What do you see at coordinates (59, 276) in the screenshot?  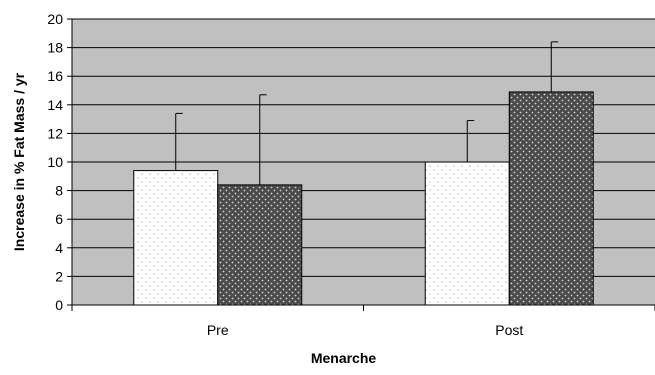 I see `y-tick-label: 2` at bounding box center [59, 276].